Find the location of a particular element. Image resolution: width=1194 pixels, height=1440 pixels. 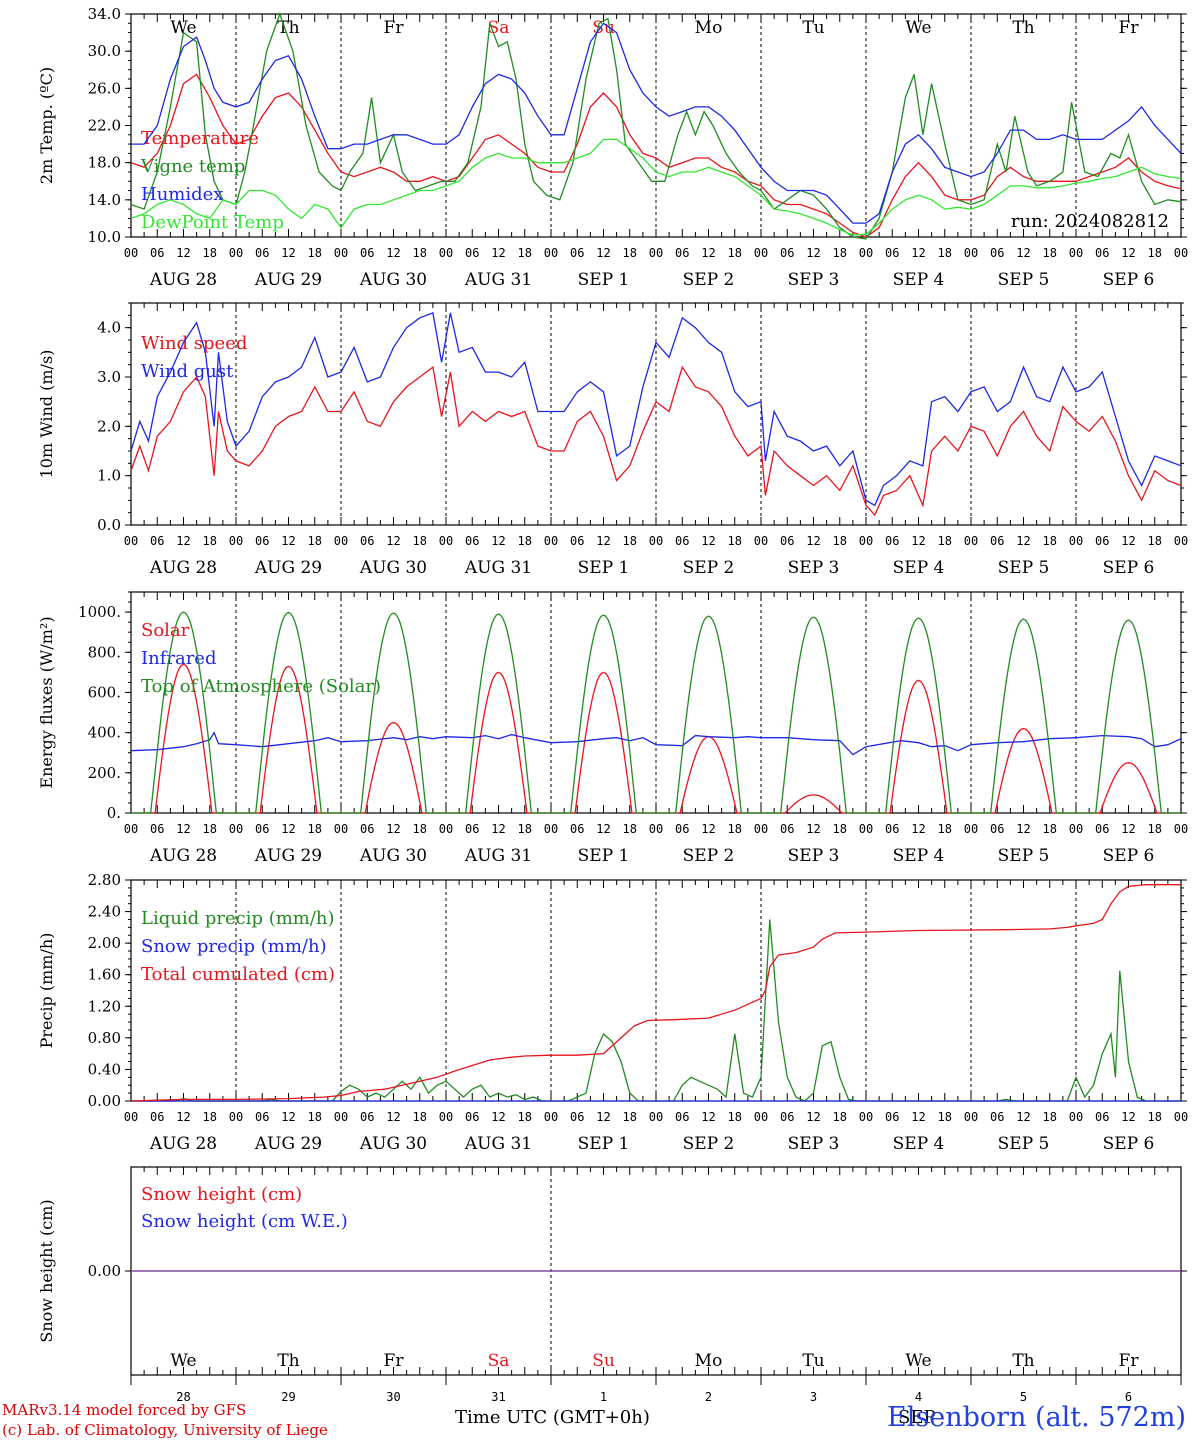

legend-label: Vigne temp is located at coordinates (192, 166).